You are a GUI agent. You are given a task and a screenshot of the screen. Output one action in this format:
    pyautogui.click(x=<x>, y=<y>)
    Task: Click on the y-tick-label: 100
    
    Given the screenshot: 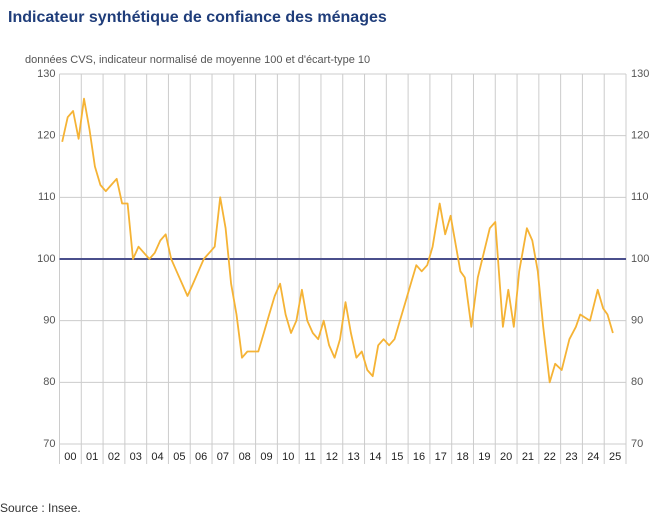 What is the action you would take?
    pyautogui.click(x=46, y=259)
    